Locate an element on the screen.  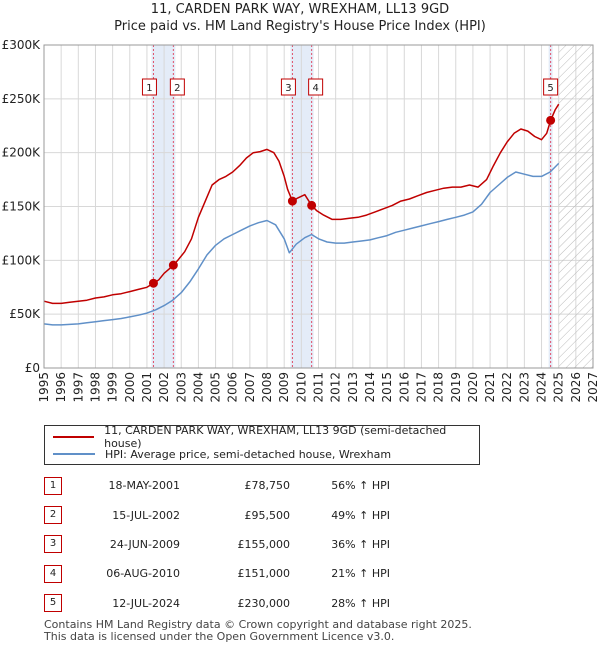
sale-callout: 3 is located at coordinates (288, 87).